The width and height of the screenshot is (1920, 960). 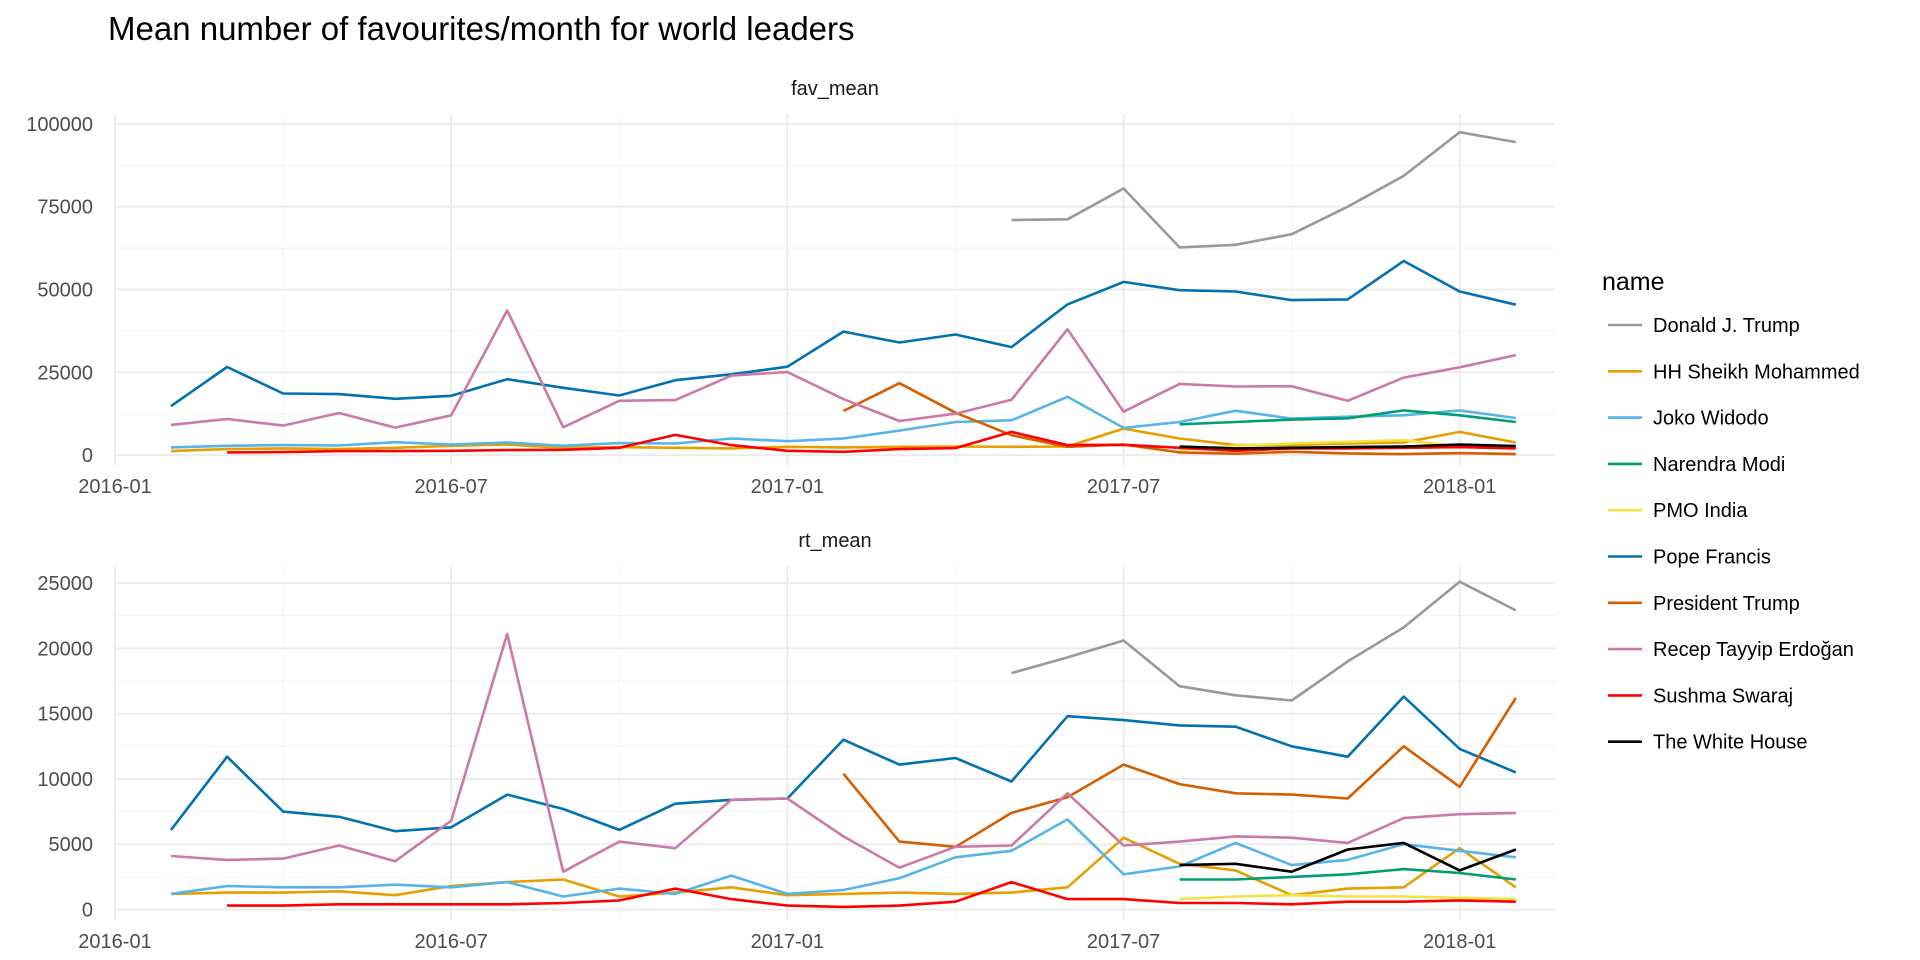 I want to click on legend-item: Sushma Swaraj, so click(x=1700, y=696).